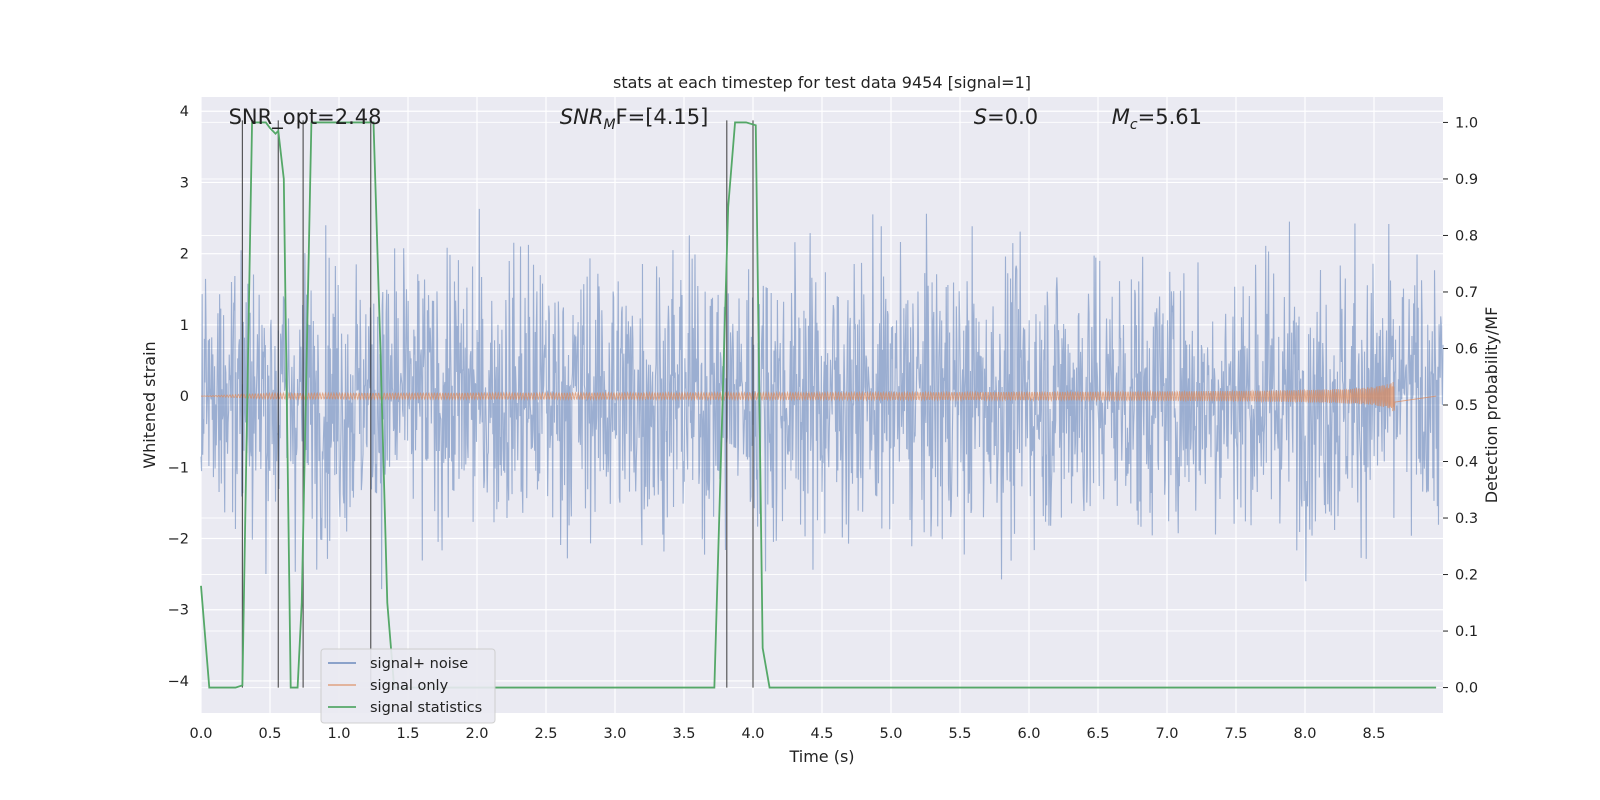 The width and height of the screenshot is (1600, 800). Describe the element at coordinates (614, 734) in the screenshot. I see `x-tick-label: 3.0` at that location.